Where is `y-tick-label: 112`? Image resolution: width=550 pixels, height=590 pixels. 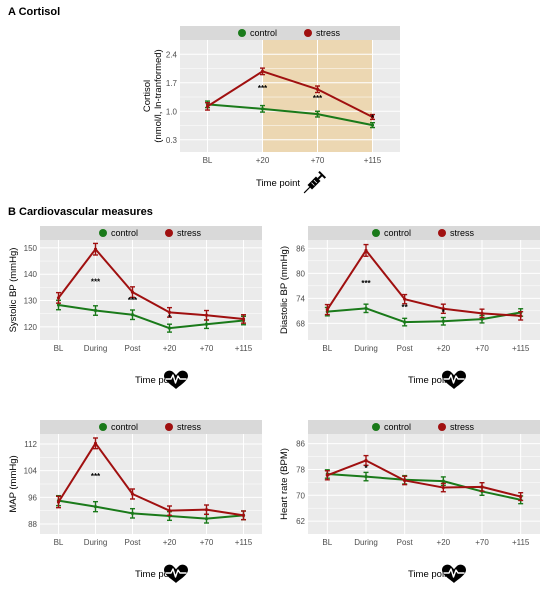 y-tick-label: 112 is located at coordinates (30, 444).